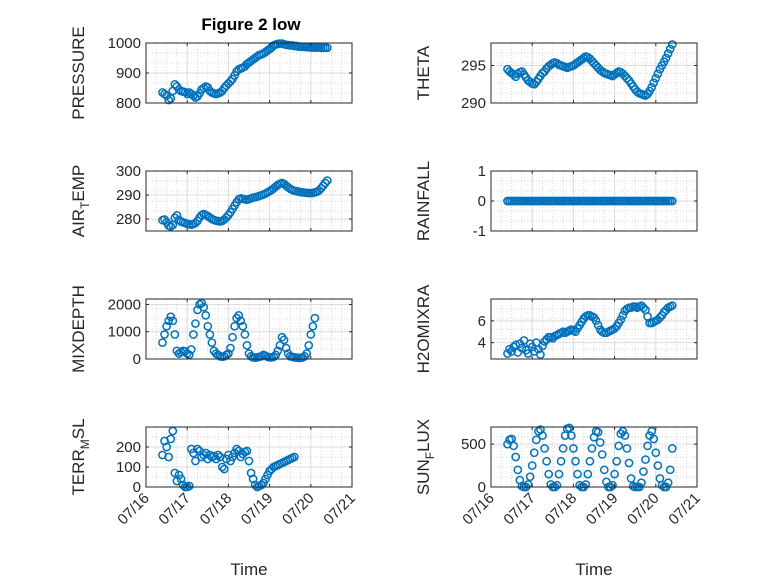 Image resolution: width=778 pixels, height=583 pixels. Describe the element at coordinates (473, 66) in the screenshot. I see `y-tick-label: 295` at that location.